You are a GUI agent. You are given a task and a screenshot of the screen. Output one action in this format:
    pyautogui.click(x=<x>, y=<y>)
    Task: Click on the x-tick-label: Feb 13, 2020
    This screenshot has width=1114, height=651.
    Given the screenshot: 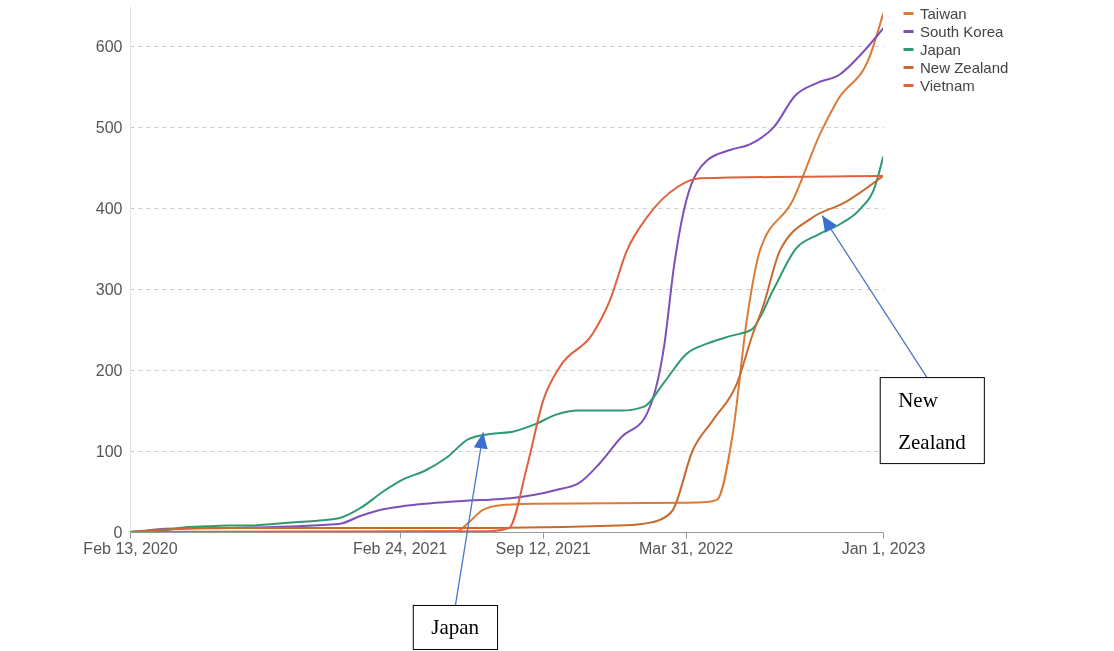 What is the action you would take?
    pyautogui.click(x=130, y=548)
    